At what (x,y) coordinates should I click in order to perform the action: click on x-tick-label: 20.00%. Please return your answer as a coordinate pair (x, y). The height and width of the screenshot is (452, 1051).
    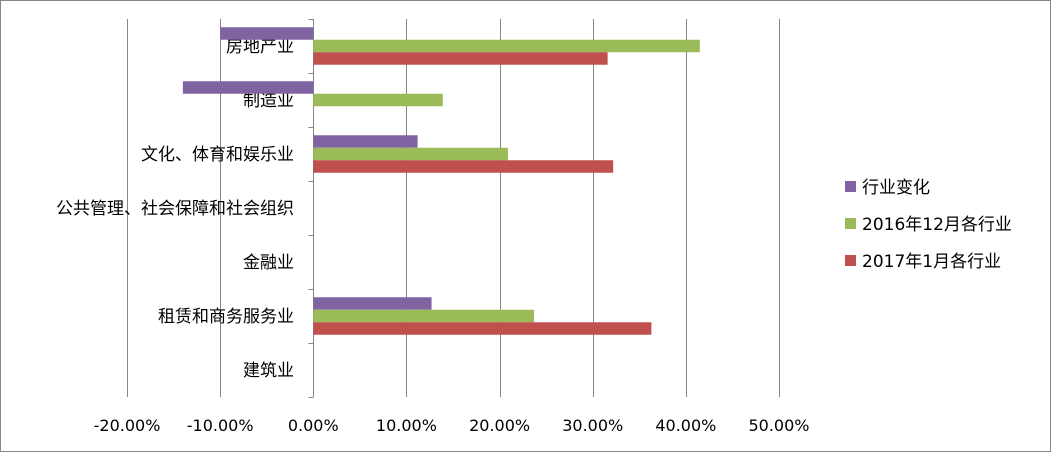
    Looking at the image, I should click on (499, 425).